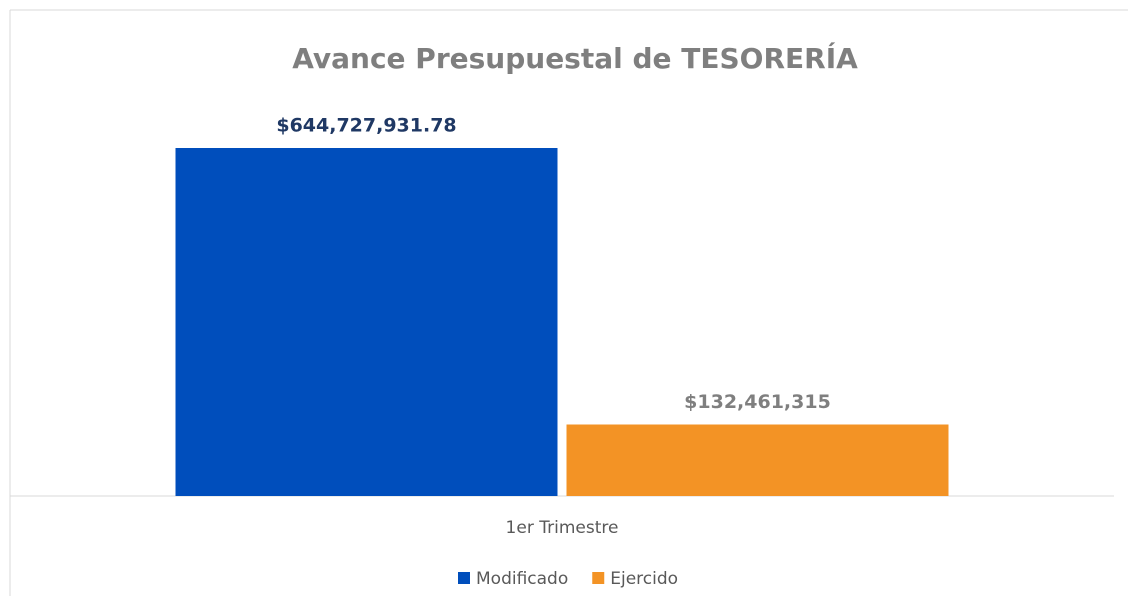  What do you see at coordinates (366, 126) in the screenshot?
I see `data-label: $644,727,931.78` at bounding box center [366, 126].